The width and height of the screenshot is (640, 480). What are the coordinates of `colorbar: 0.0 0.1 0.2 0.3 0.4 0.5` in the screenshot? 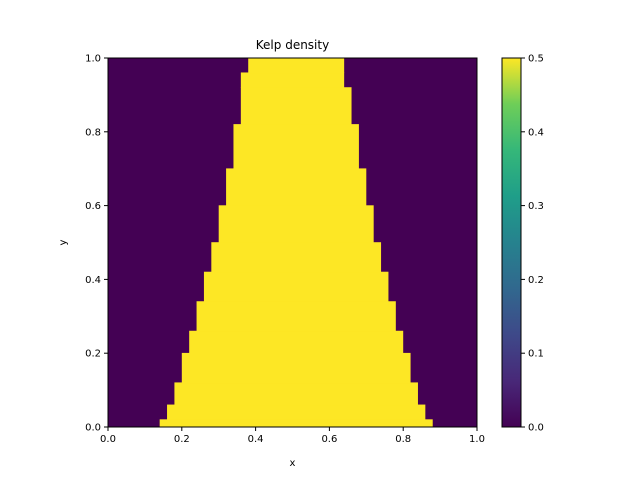 It's located at (522, 244).